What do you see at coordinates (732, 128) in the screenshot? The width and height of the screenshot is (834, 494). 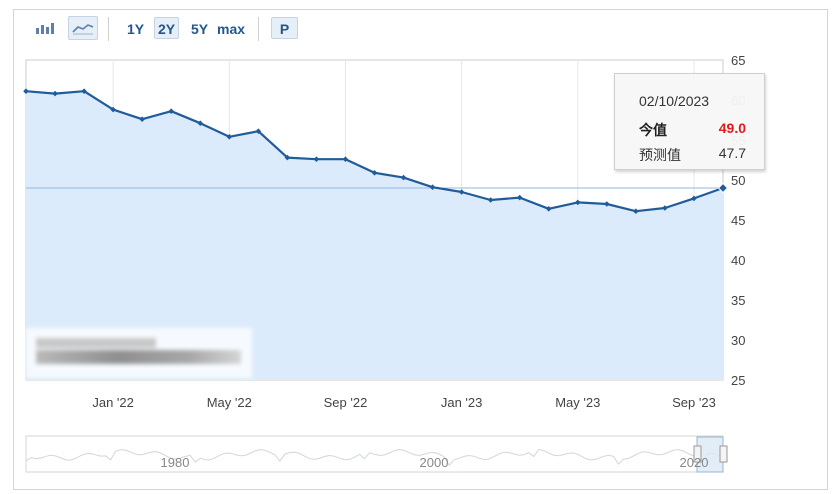 I see `tooltip-actual-value: 49.0` at bounding box center [732, 128].